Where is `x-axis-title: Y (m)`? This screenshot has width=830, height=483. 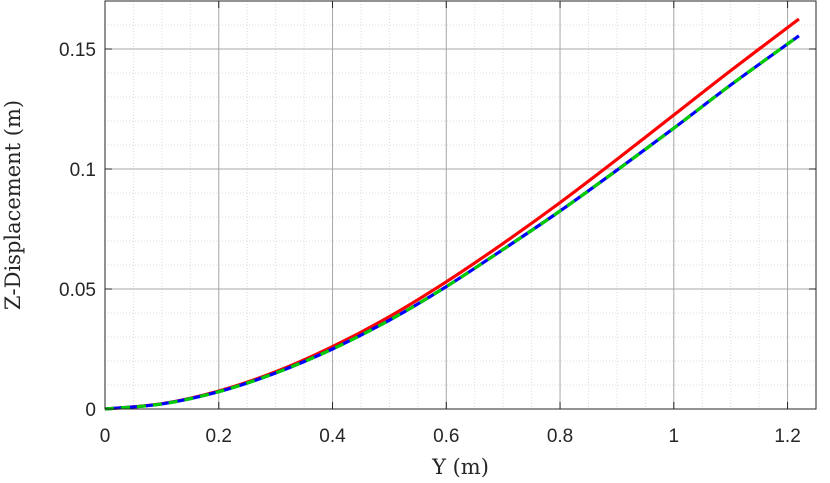 x-axis-title: Y (m) is located at coordinates (460, 467).